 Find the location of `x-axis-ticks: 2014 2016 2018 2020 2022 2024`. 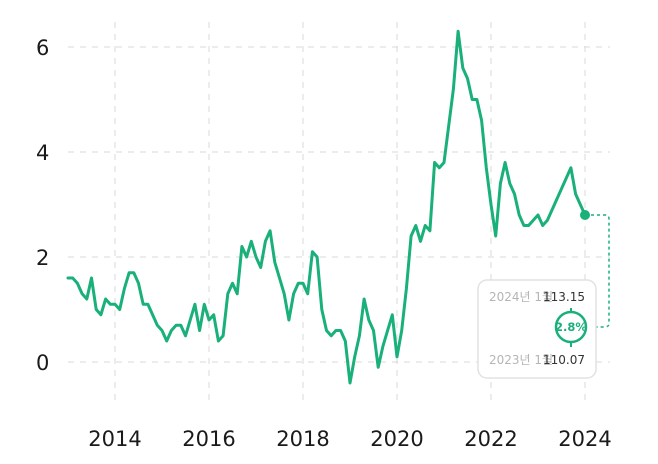

x-axis-ticks: 2014 2016 2018 2020 2022 2024 is located at coordinates (349, 439).